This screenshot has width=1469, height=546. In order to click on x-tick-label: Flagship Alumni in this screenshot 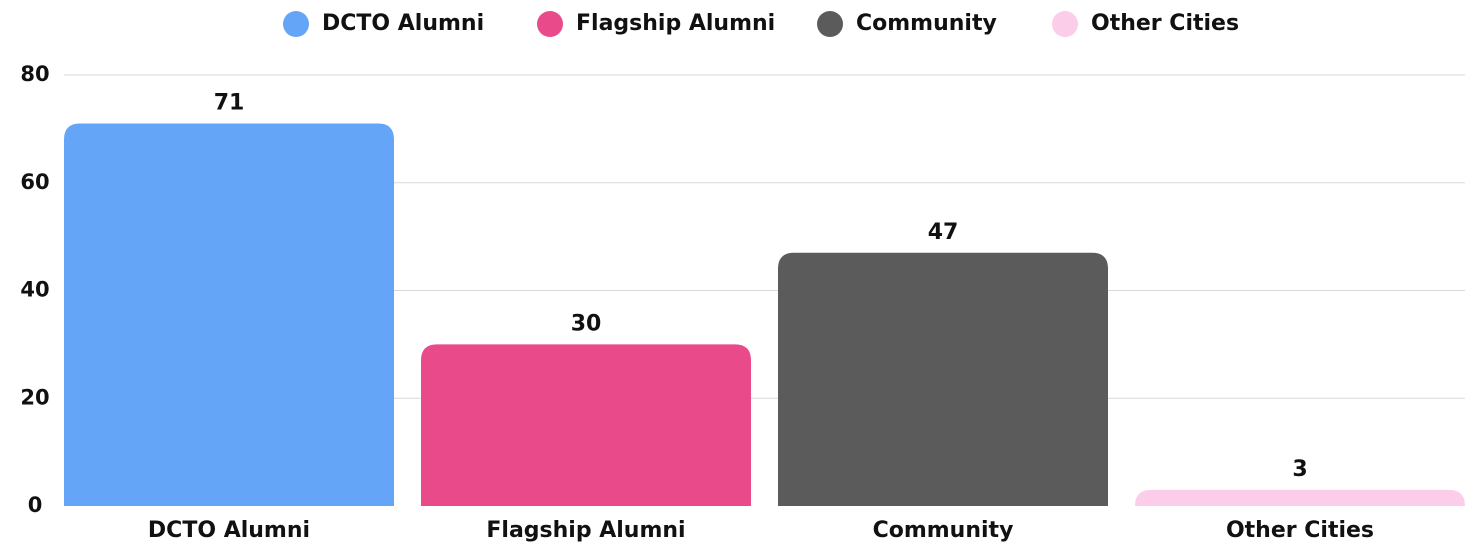, I will do `click(585, 530)`.